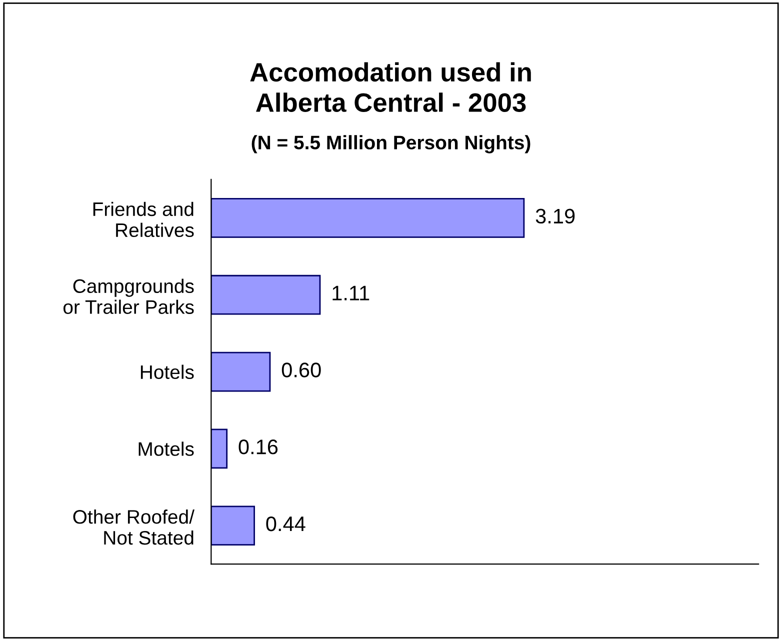 This screenshot has width=782, height=641. I want to click on data-label: 1.11, so click(351, 293).